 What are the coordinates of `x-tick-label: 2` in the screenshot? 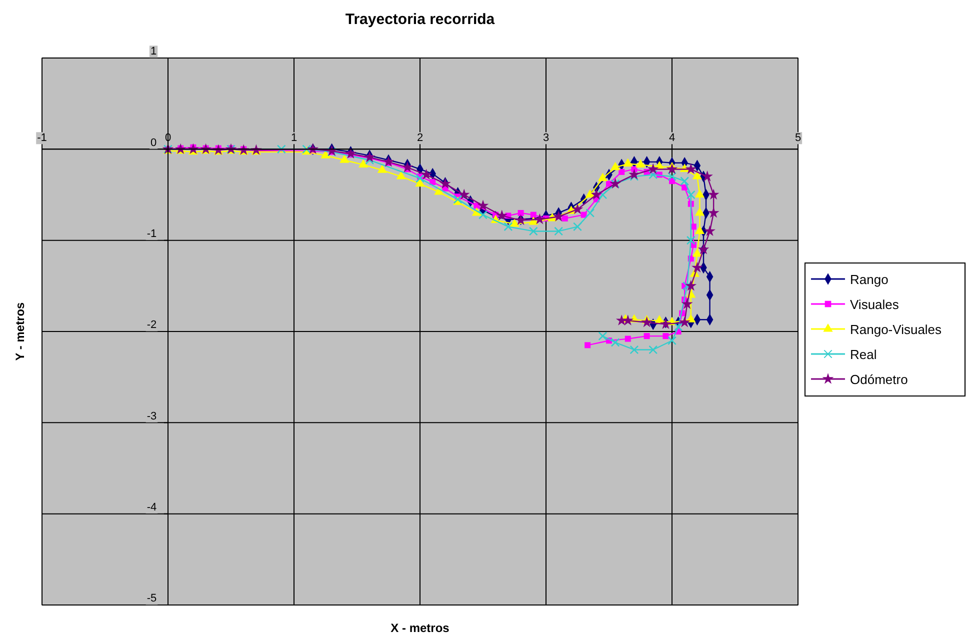 It's located at (420, 138).